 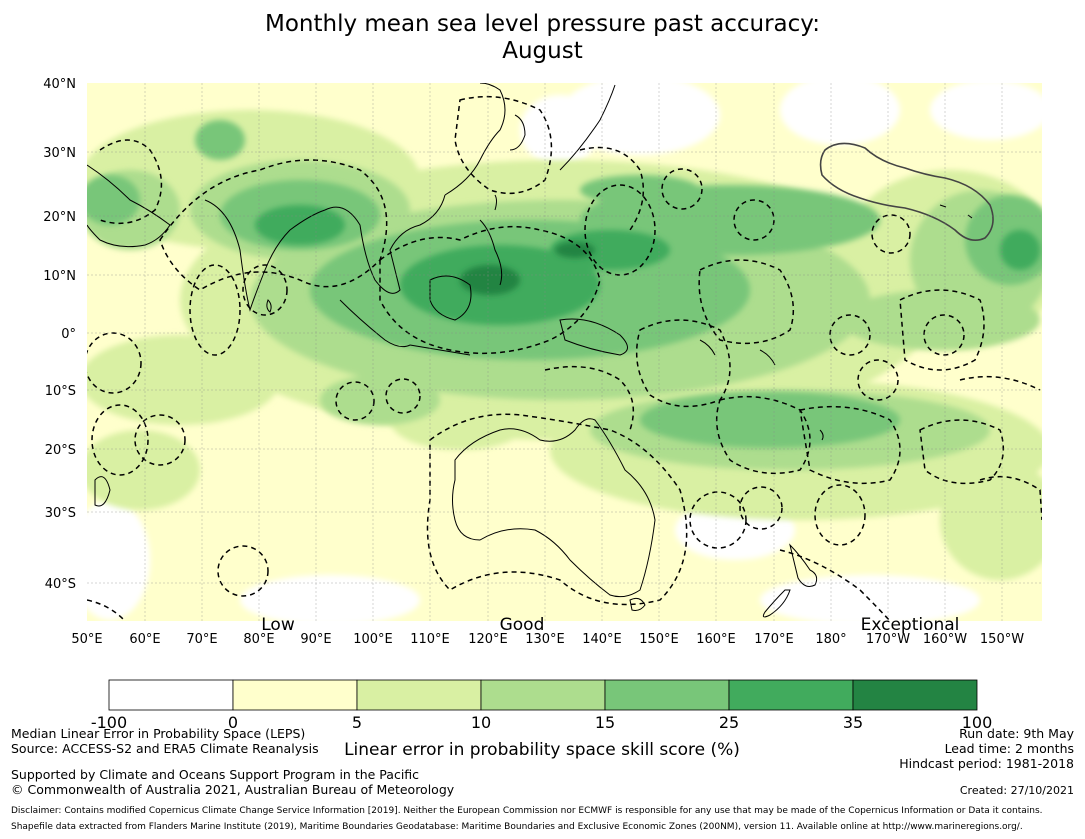 I want to click on lead-time: Lead time: 2 months, so click(x=1009, y=748).